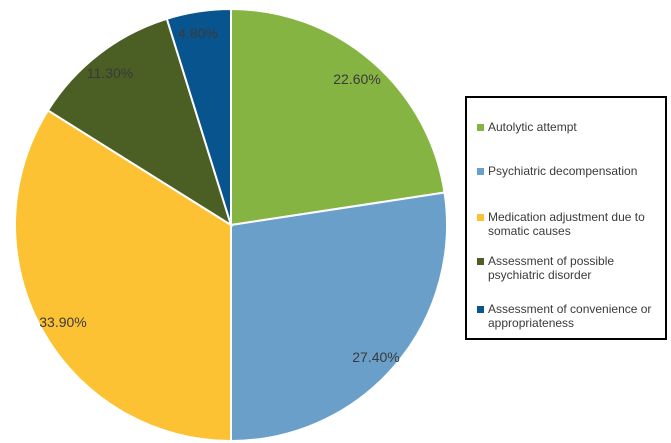  I want to click on slice-data-label: 11.30%, so click(110, 73).